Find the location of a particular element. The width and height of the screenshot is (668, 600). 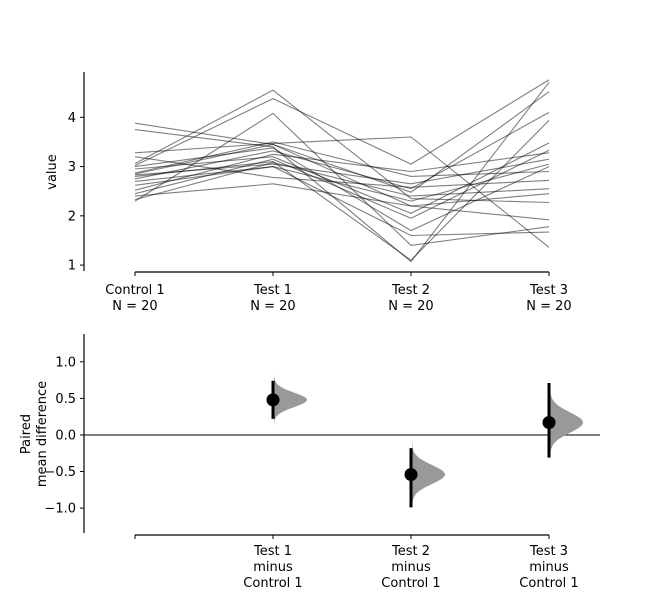

top-x-tick-label: Test 1 is located at coordinates (272, 290).